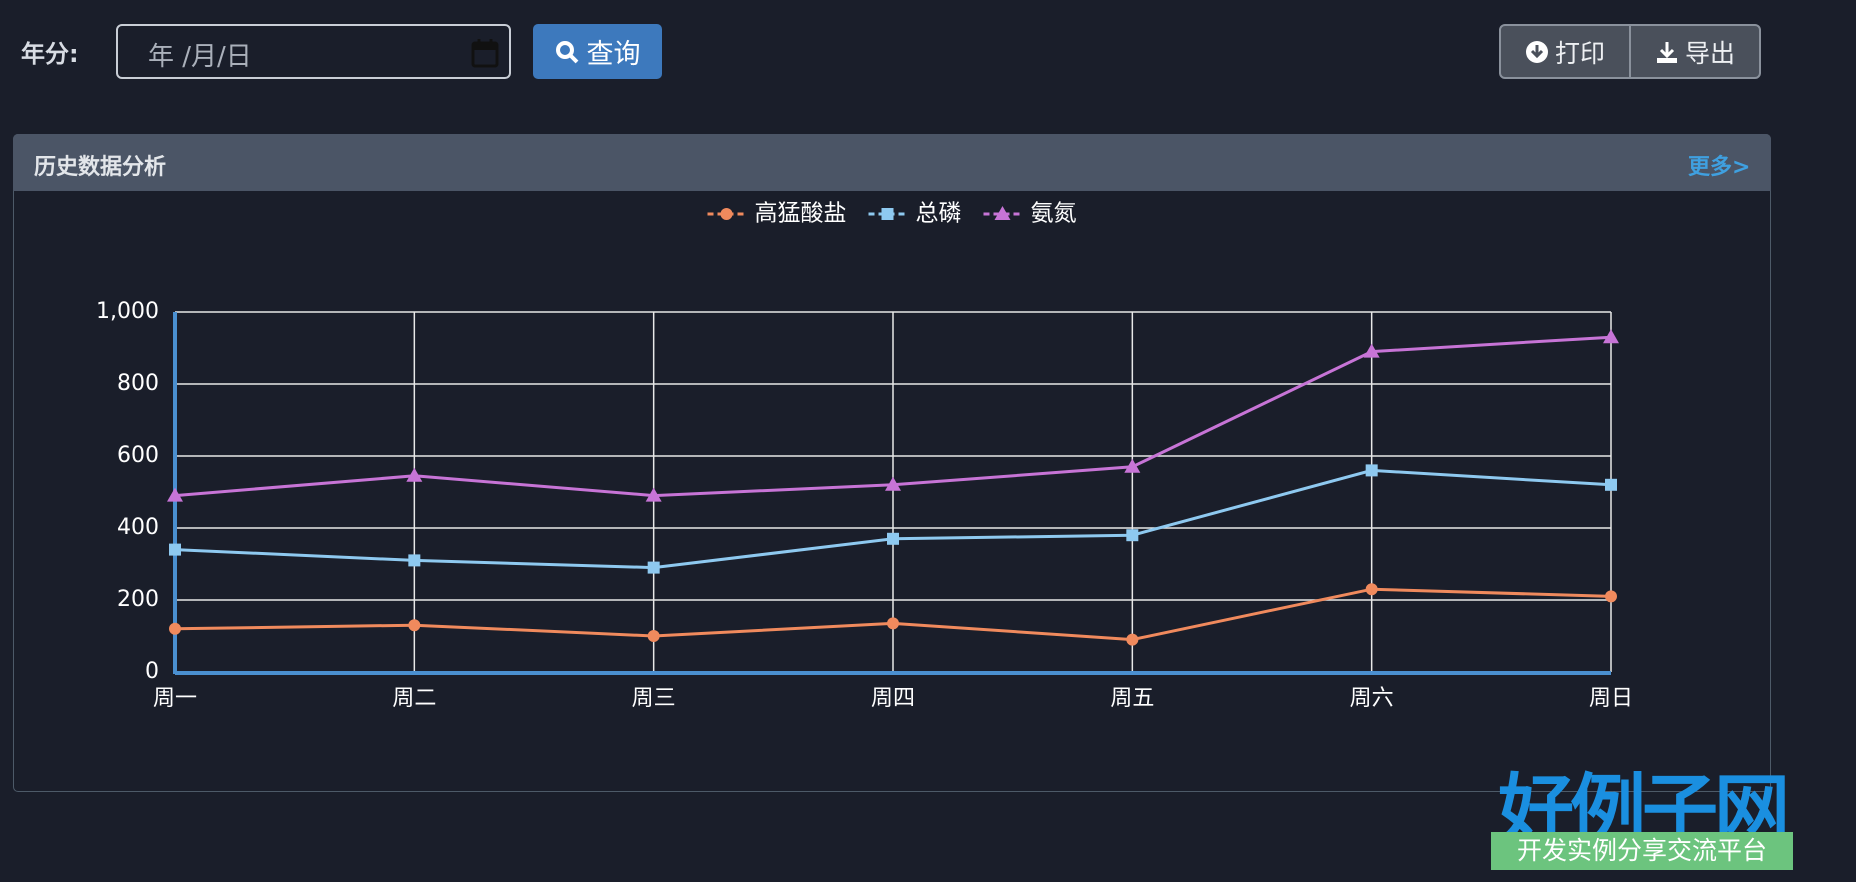 Image resolution: width=1856 pixels, height=882 pixels. What do you see at coordinates (485, 53) in the screenshot?
I see `calendar-icon` at bounding box center [485, 53].